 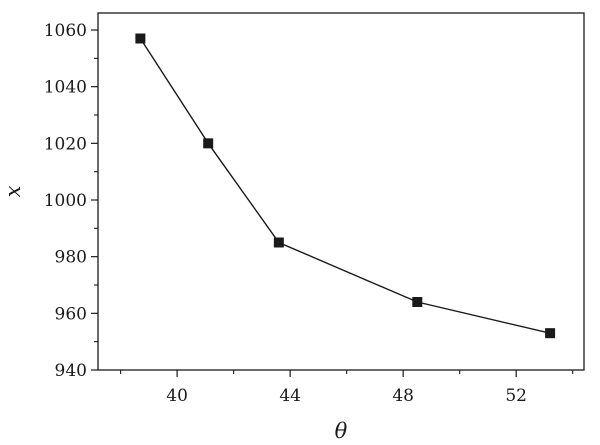 I want to click on y-tick-label: 1040, so click(x=65, y=88).